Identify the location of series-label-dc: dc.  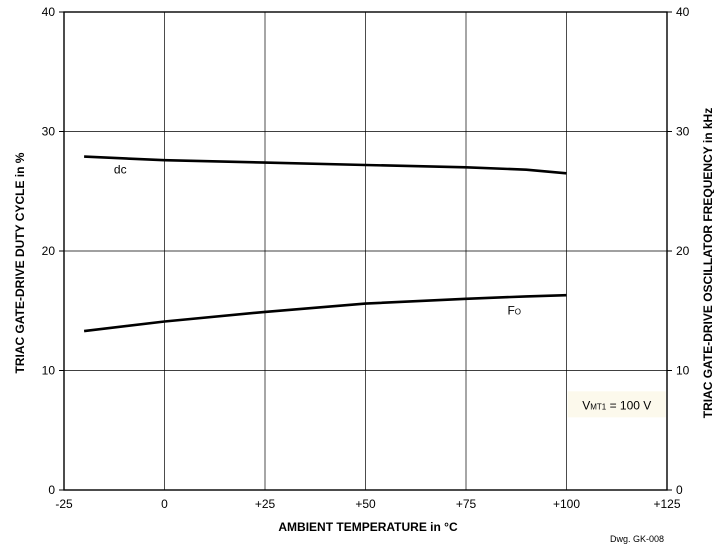
(120, 169).